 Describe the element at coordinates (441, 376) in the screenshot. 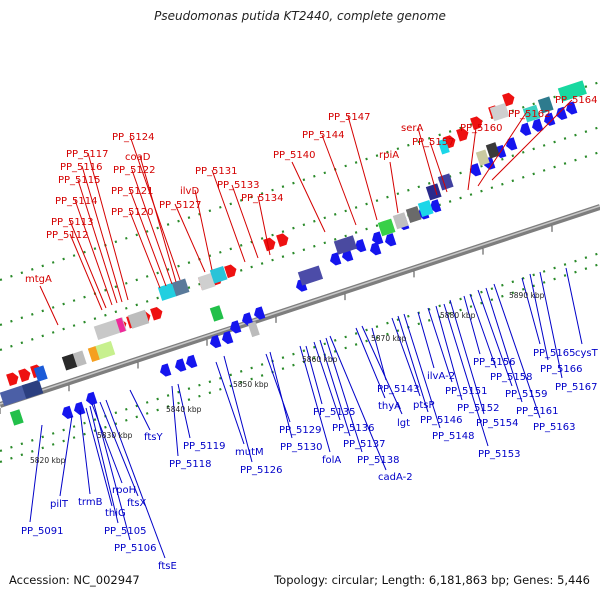

I see `gene-label-ilvA-2: ilvA-2` at that location.